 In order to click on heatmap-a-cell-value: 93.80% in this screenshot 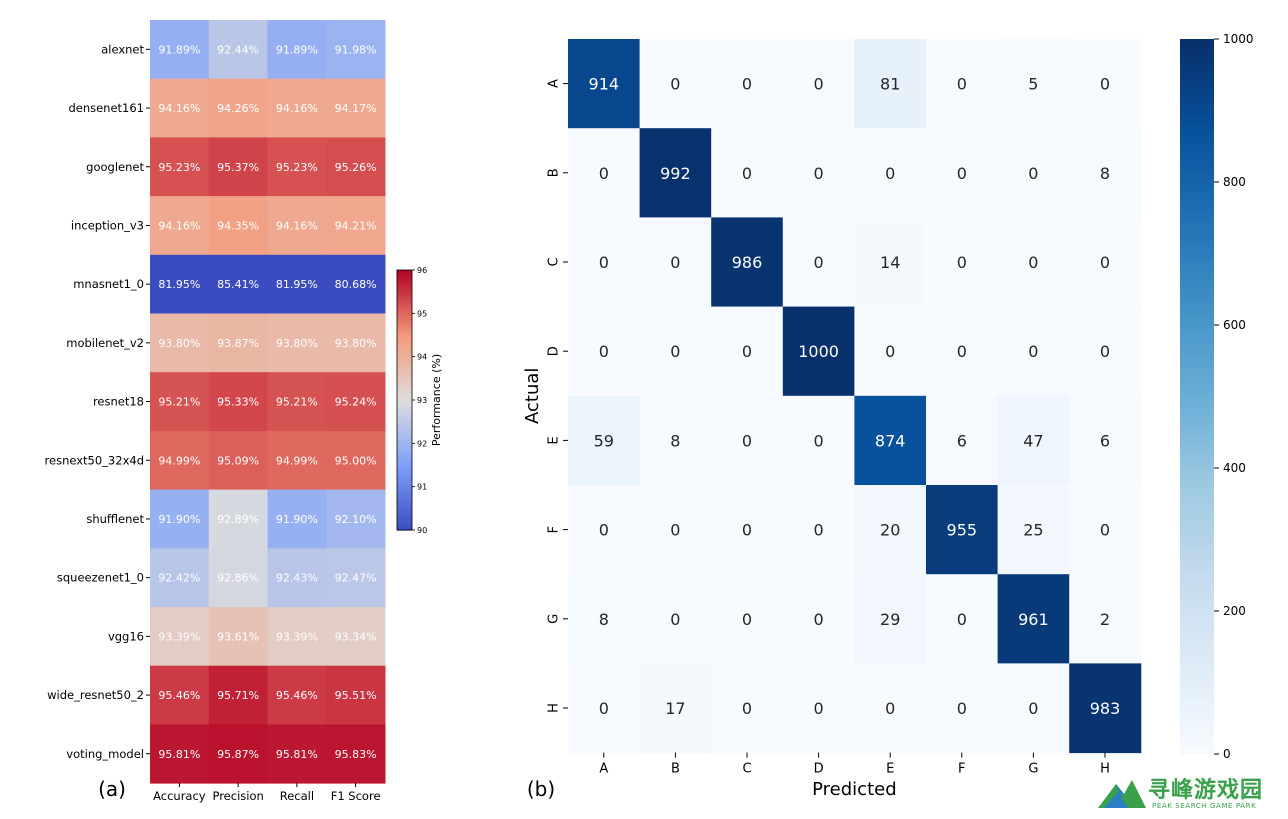, I will do `click(356, 343)`.